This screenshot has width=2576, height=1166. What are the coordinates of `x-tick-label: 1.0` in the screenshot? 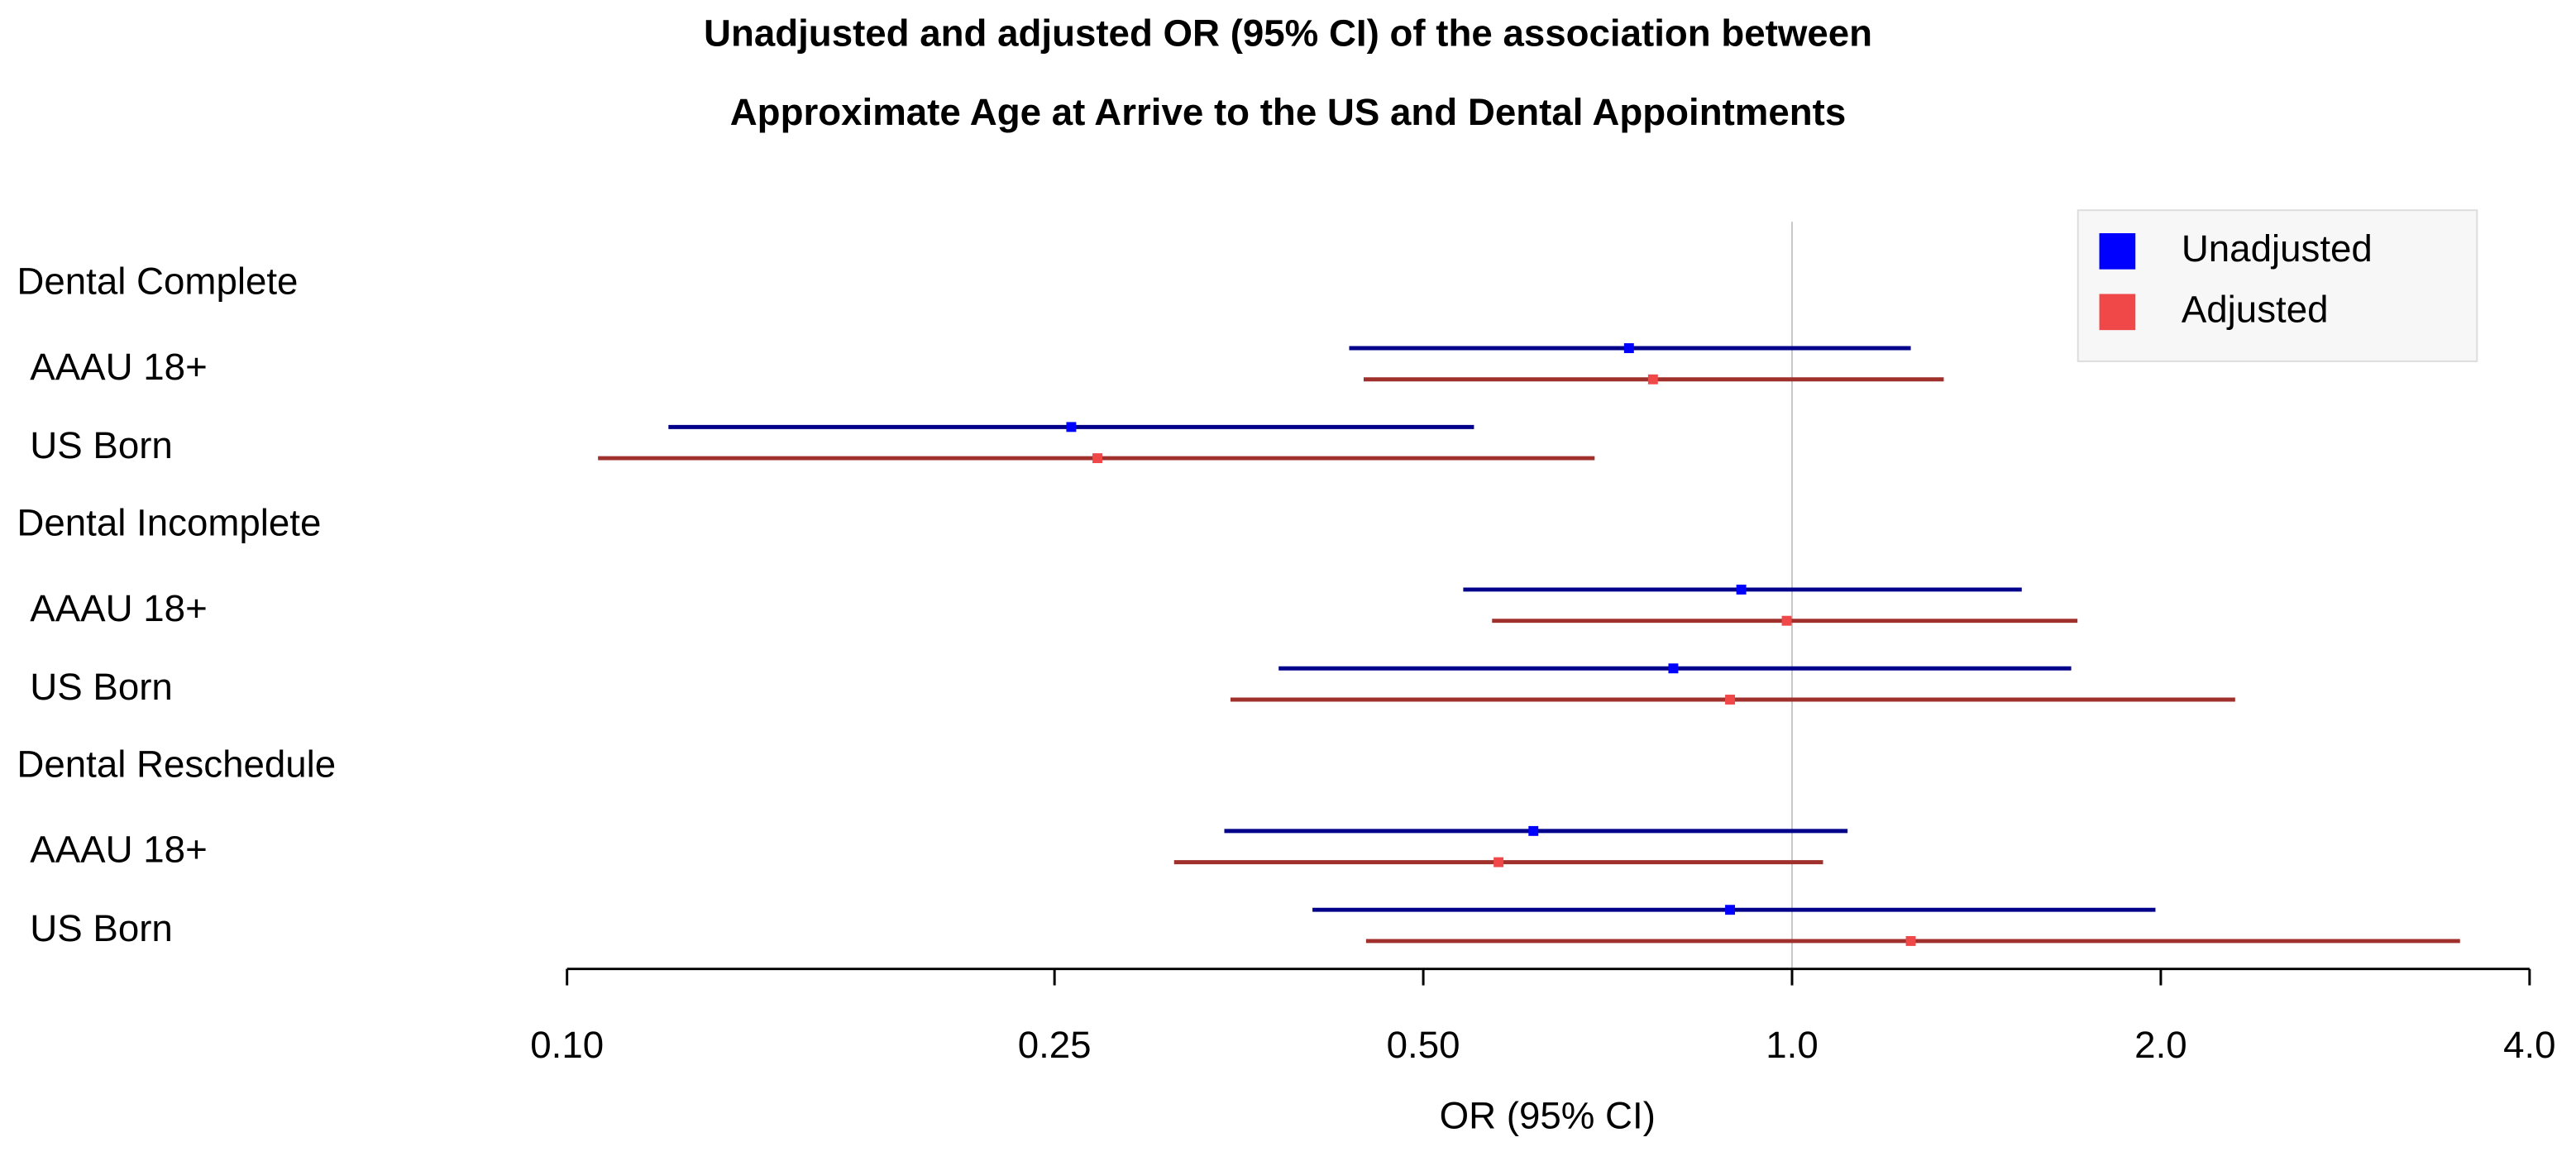 It's located at (1792, 1045).